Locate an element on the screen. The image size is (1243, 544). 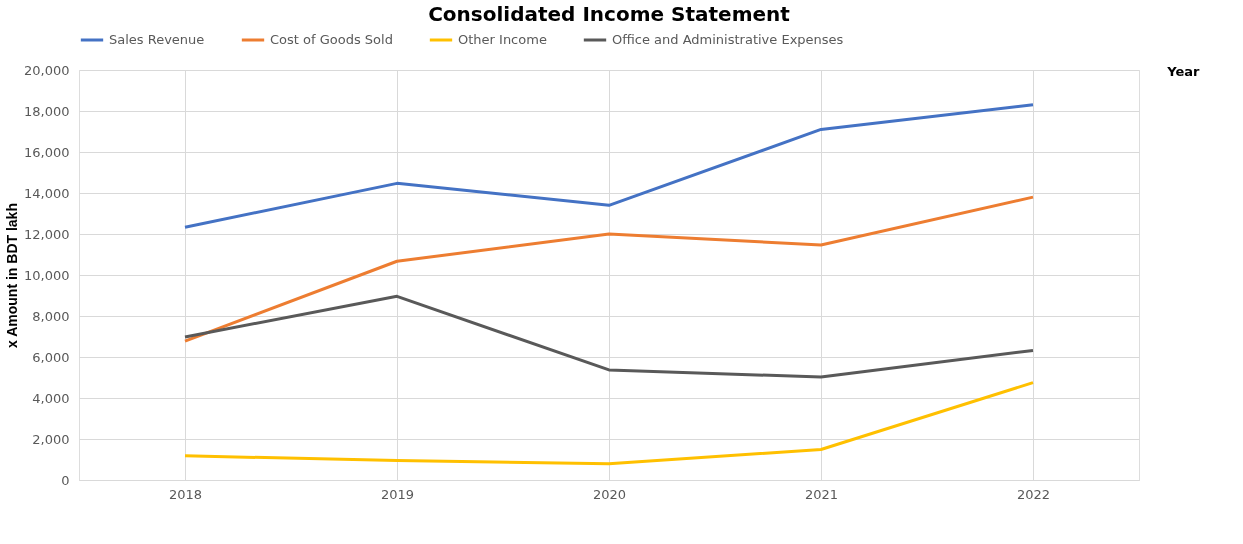
y-tick-label: 16,000 is located at coordinates (47, 152).